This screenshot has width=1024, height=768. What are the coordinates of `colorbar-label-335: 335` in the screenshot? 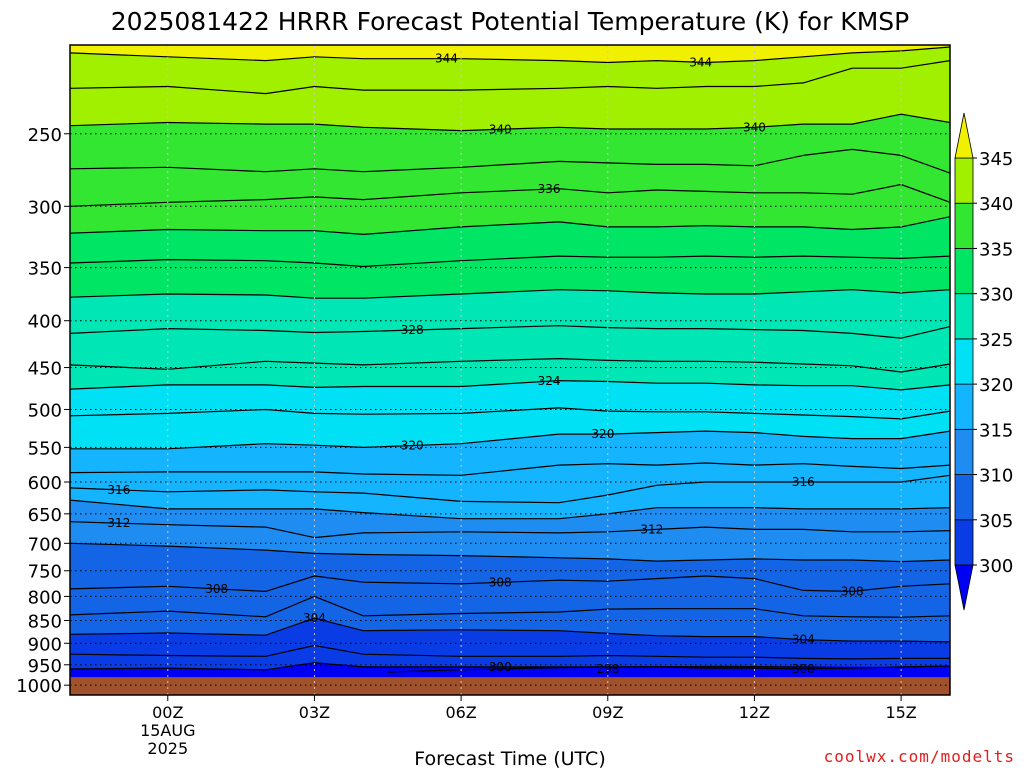 It's located at (996, 249).